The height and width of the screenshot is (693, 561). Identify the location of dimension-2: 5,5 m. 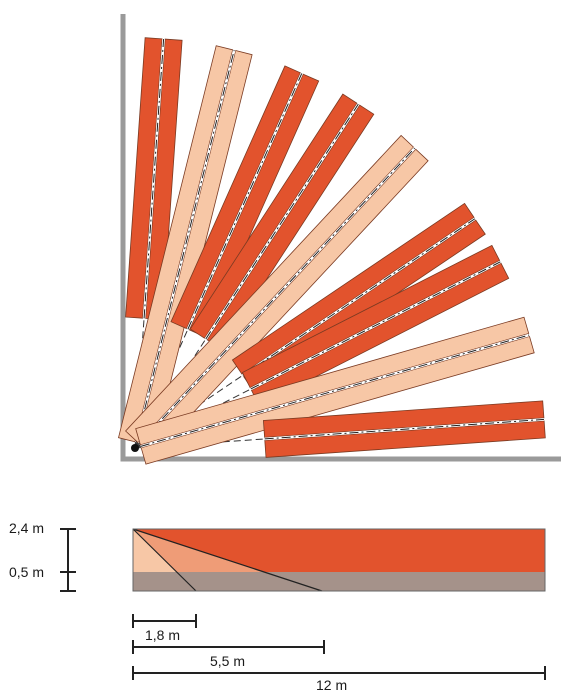
(228, 654).